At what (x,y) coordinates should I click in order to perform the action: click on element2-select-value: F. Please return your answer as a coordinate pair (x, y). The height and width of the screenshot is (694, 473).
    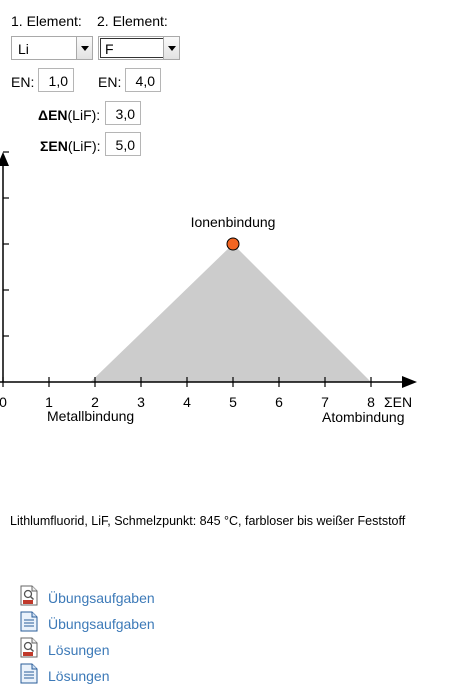
    Looking at the image, I should click on (109, 49).